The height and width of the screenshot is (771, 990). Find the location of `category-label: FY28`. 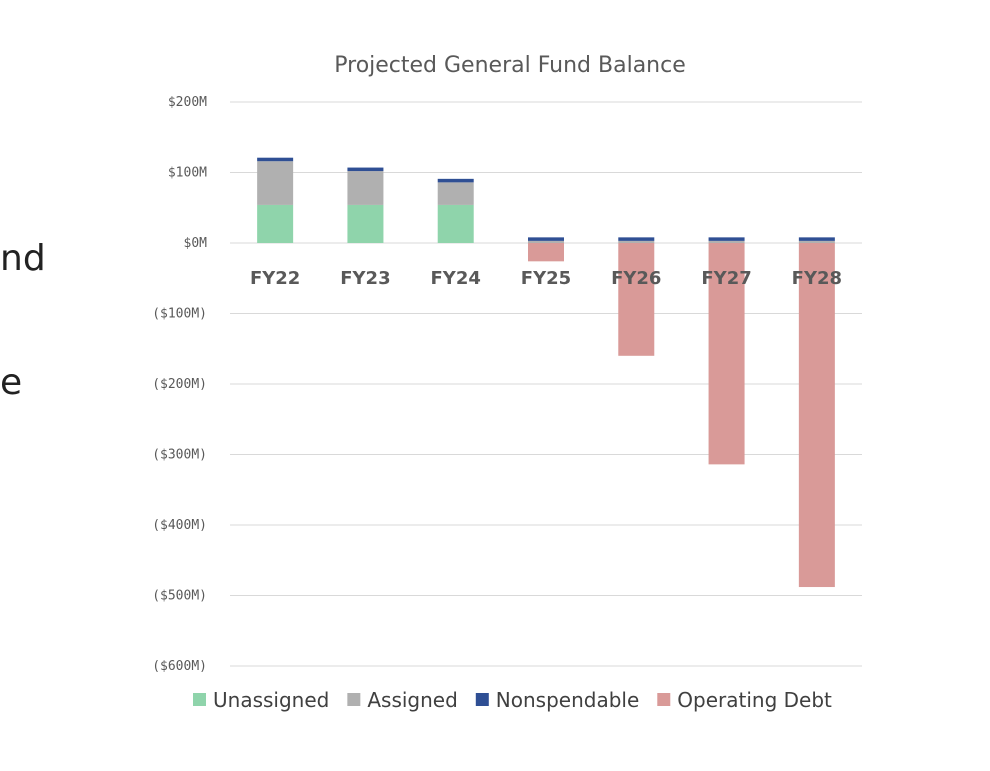

category-label: FY28 is located at coordinates (817, 278).